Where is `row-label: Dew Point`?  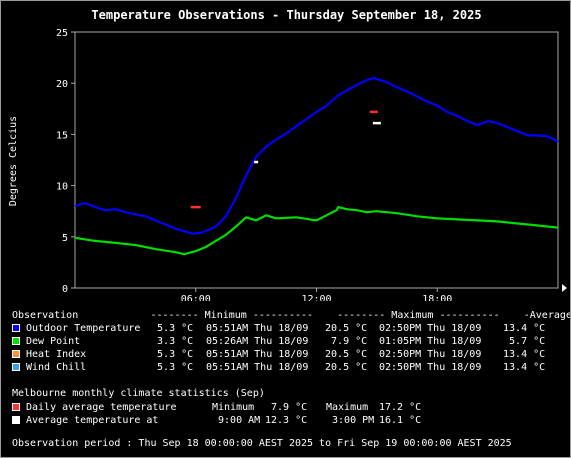
row-label: Dew Point is located at coordinates (53, 341).